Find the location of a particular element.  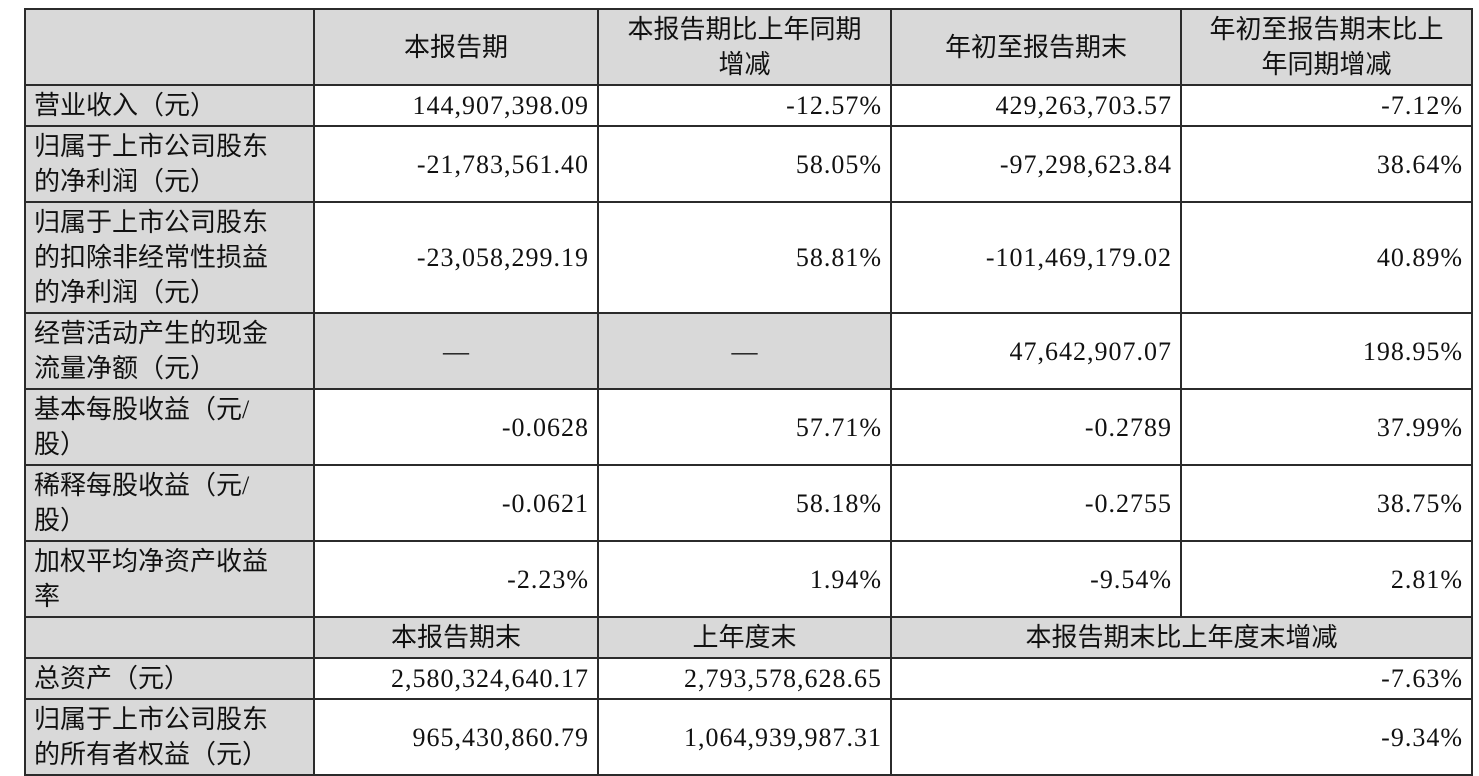

cell-ytd: -101,469,179.02 is located at coordinates (1036, 257).